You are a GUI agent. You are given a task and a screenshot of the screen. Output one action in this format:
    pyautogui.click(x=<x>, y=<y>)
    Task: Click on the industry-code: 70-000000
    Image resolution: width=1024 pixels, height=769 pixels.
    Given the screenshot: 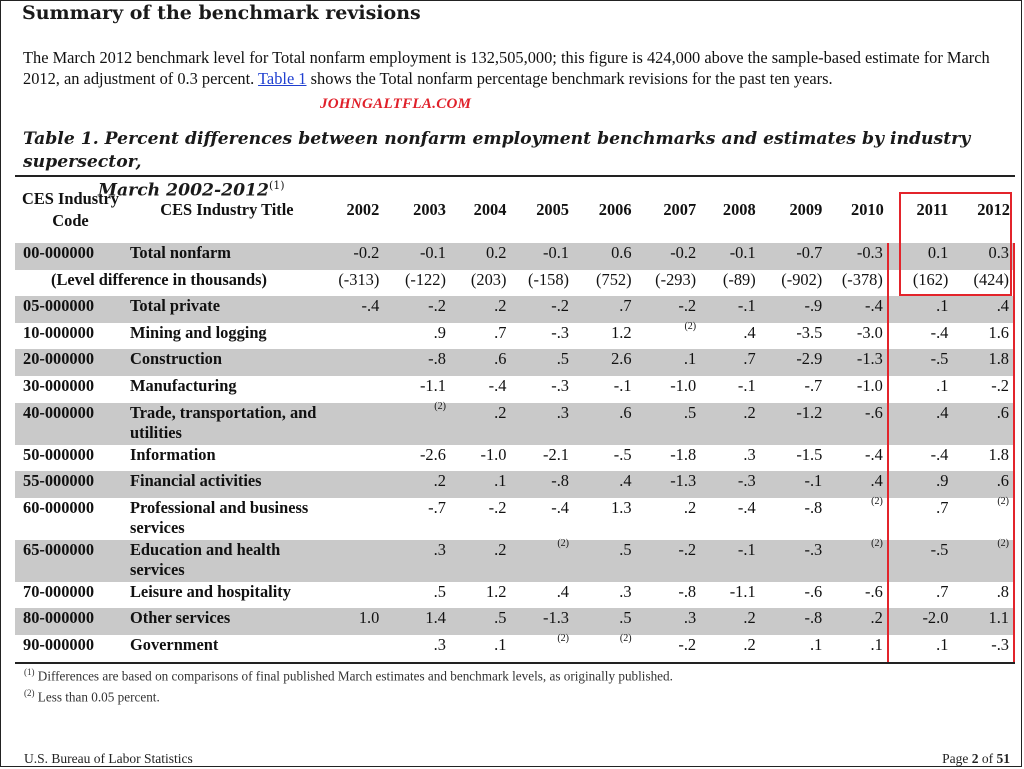 What is the action you would take?
    pyautogui.click(x=59, y=591)
    